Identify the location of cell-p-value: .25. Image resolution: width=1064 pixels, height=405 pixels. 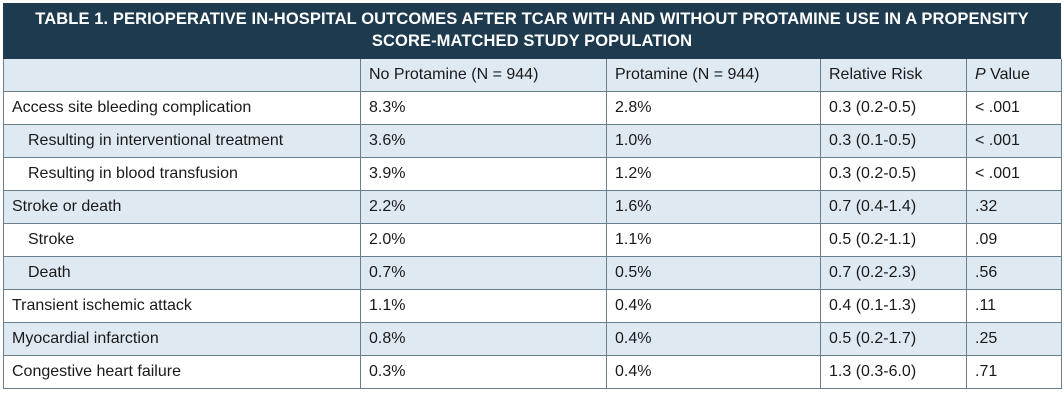
(1014, 339).